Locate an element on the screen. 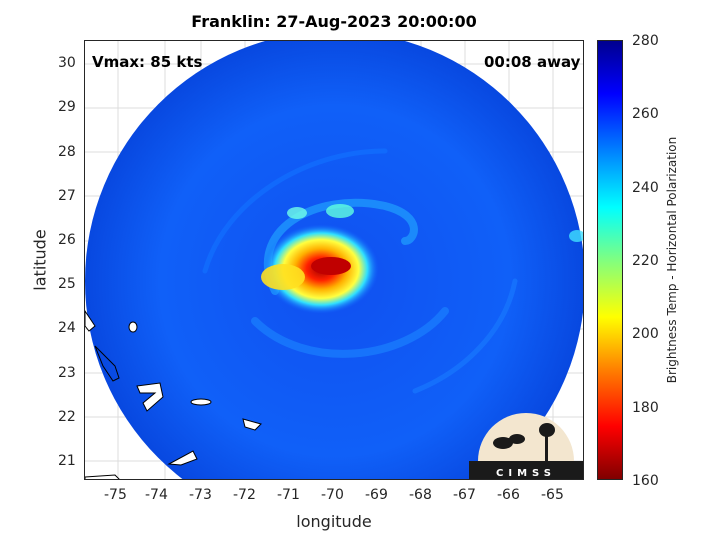  y-tick: 25 is located at coordinates (67, 284).